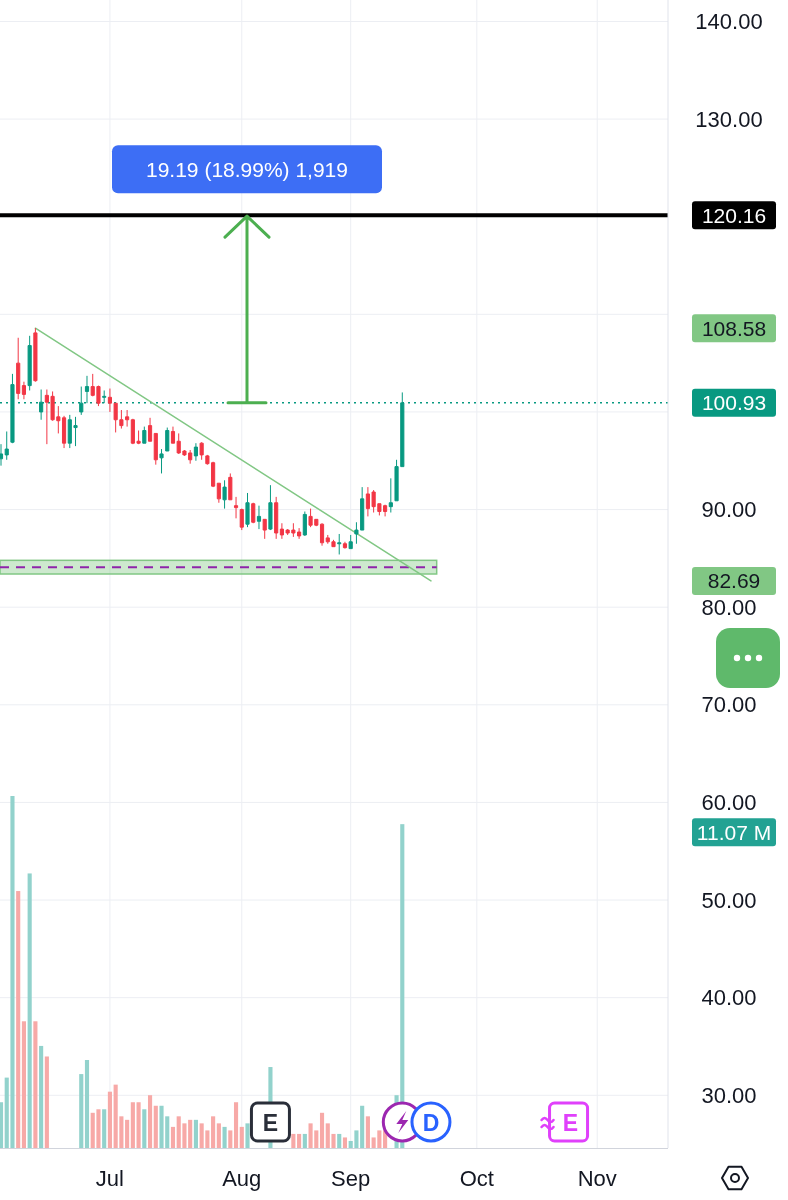 The image size is (788, 1200). I want to click on x-tick-label: Sep, so click(351, 1178).